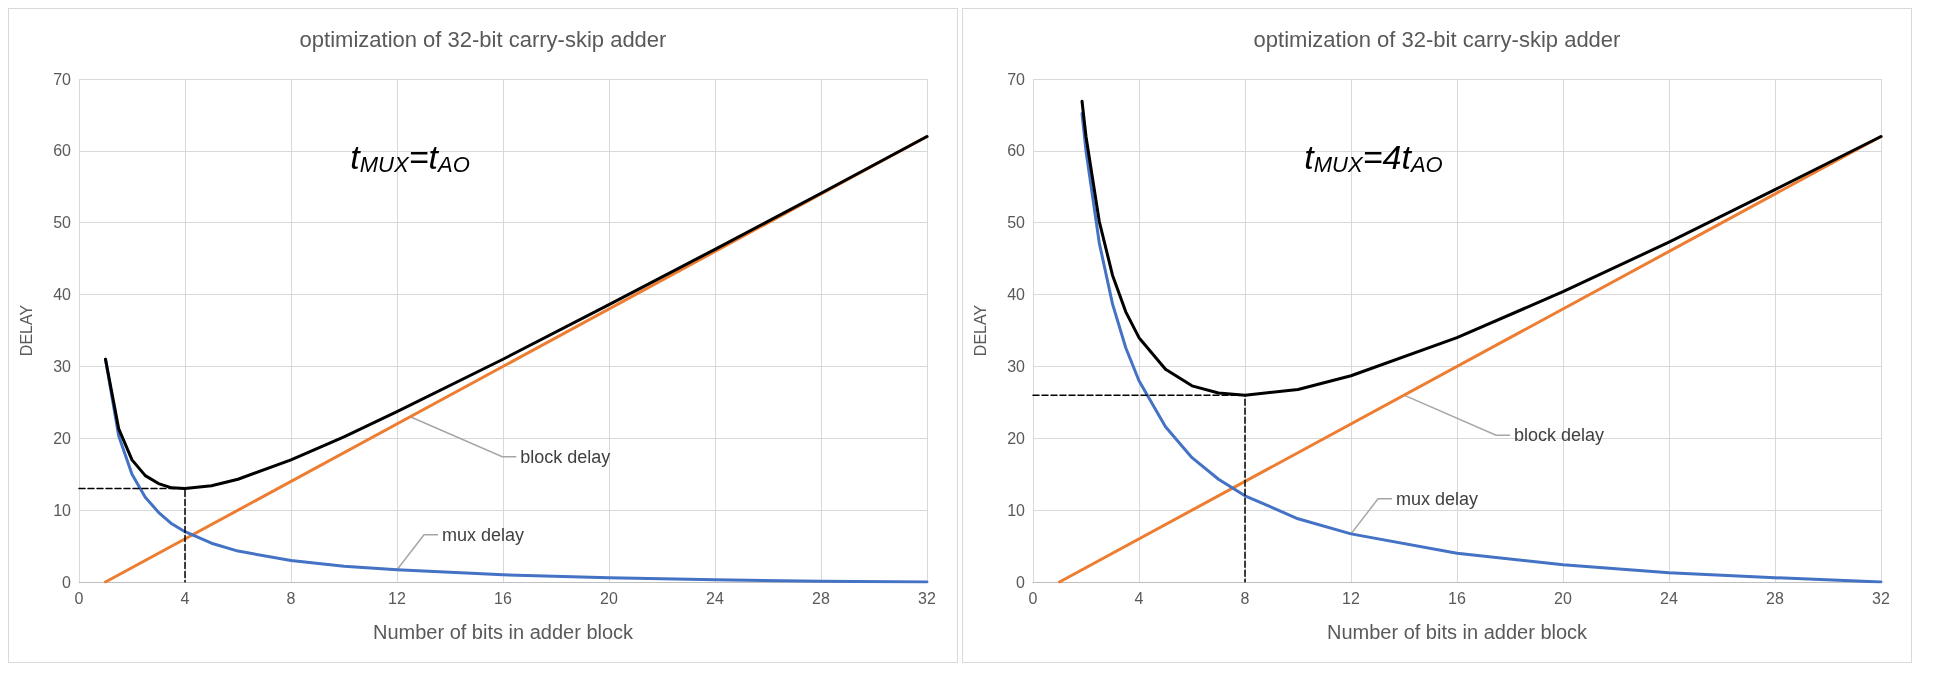 Image resolution: width=1937 pixels, height=675 pixels. What do you see at coordinates (1373, 157) in the screenshot?
I see `annotation: tMUX=4tAO` at bounding box center [1373, 157].